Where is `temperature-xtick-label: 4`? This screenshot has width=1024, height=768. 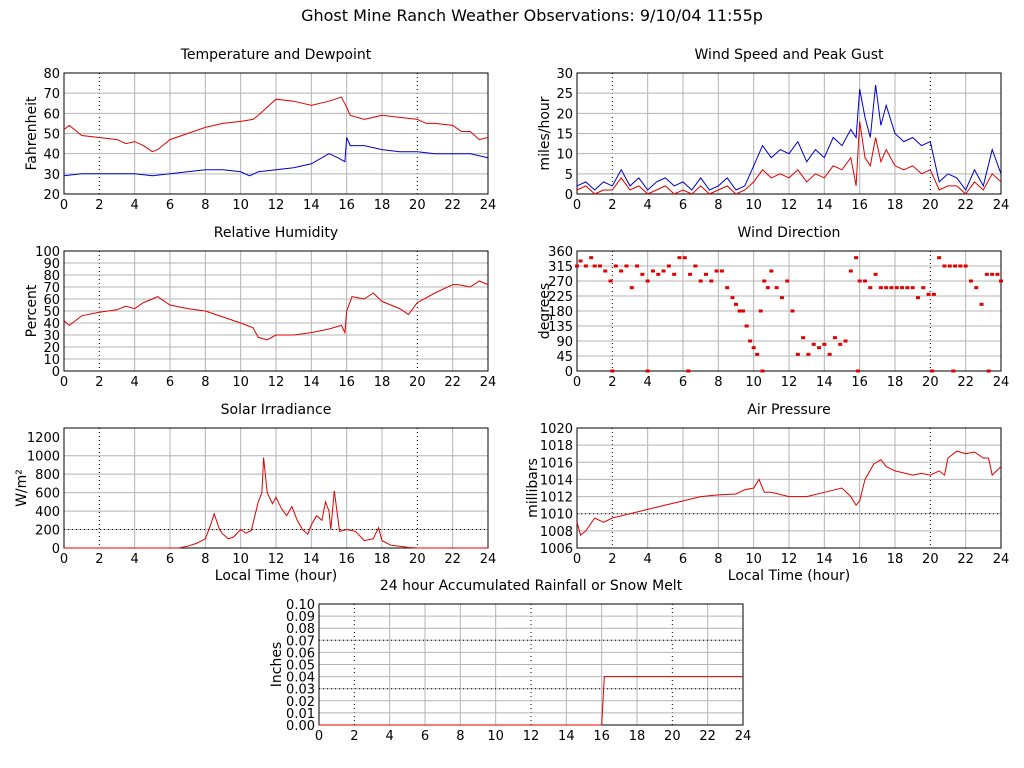 temperature-xtick-label: 4 is located at coordinates (135, 205).